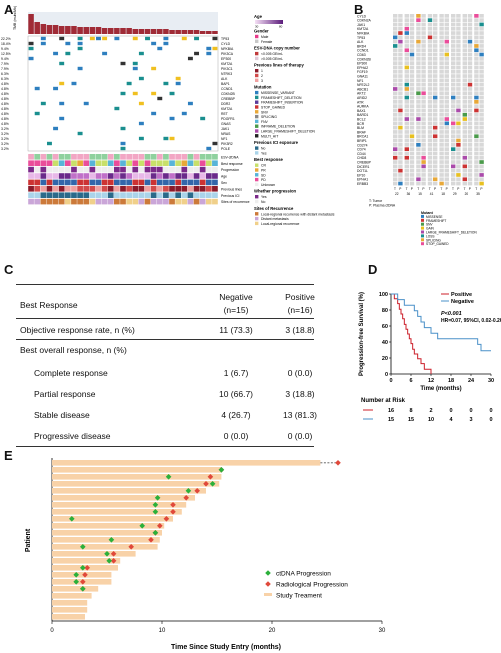 This screenshot has height=653, width=501. I want to click on x-tick-label: 30, so click(382, 631).